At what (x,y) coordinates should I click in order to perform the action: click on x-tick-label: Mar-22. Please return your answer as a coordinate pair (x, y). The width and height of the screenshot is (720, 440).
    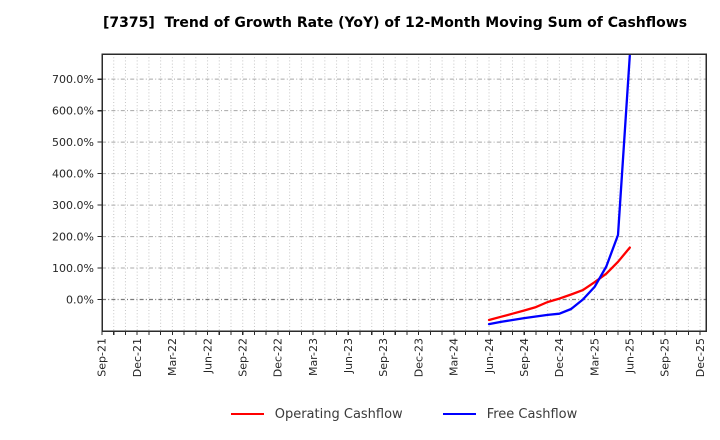
    Looking at the image, I should click on (172, 357).